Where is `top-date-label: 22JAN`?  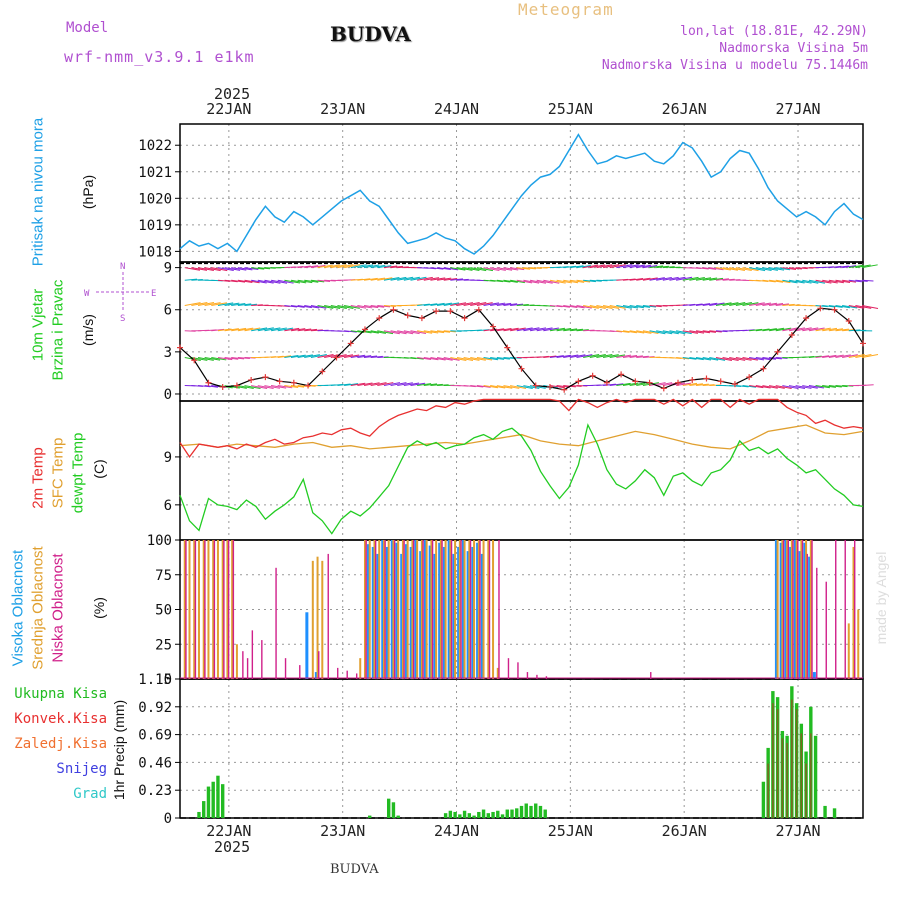 top-date-label: 22JAN is located at coordinates (228, 109).